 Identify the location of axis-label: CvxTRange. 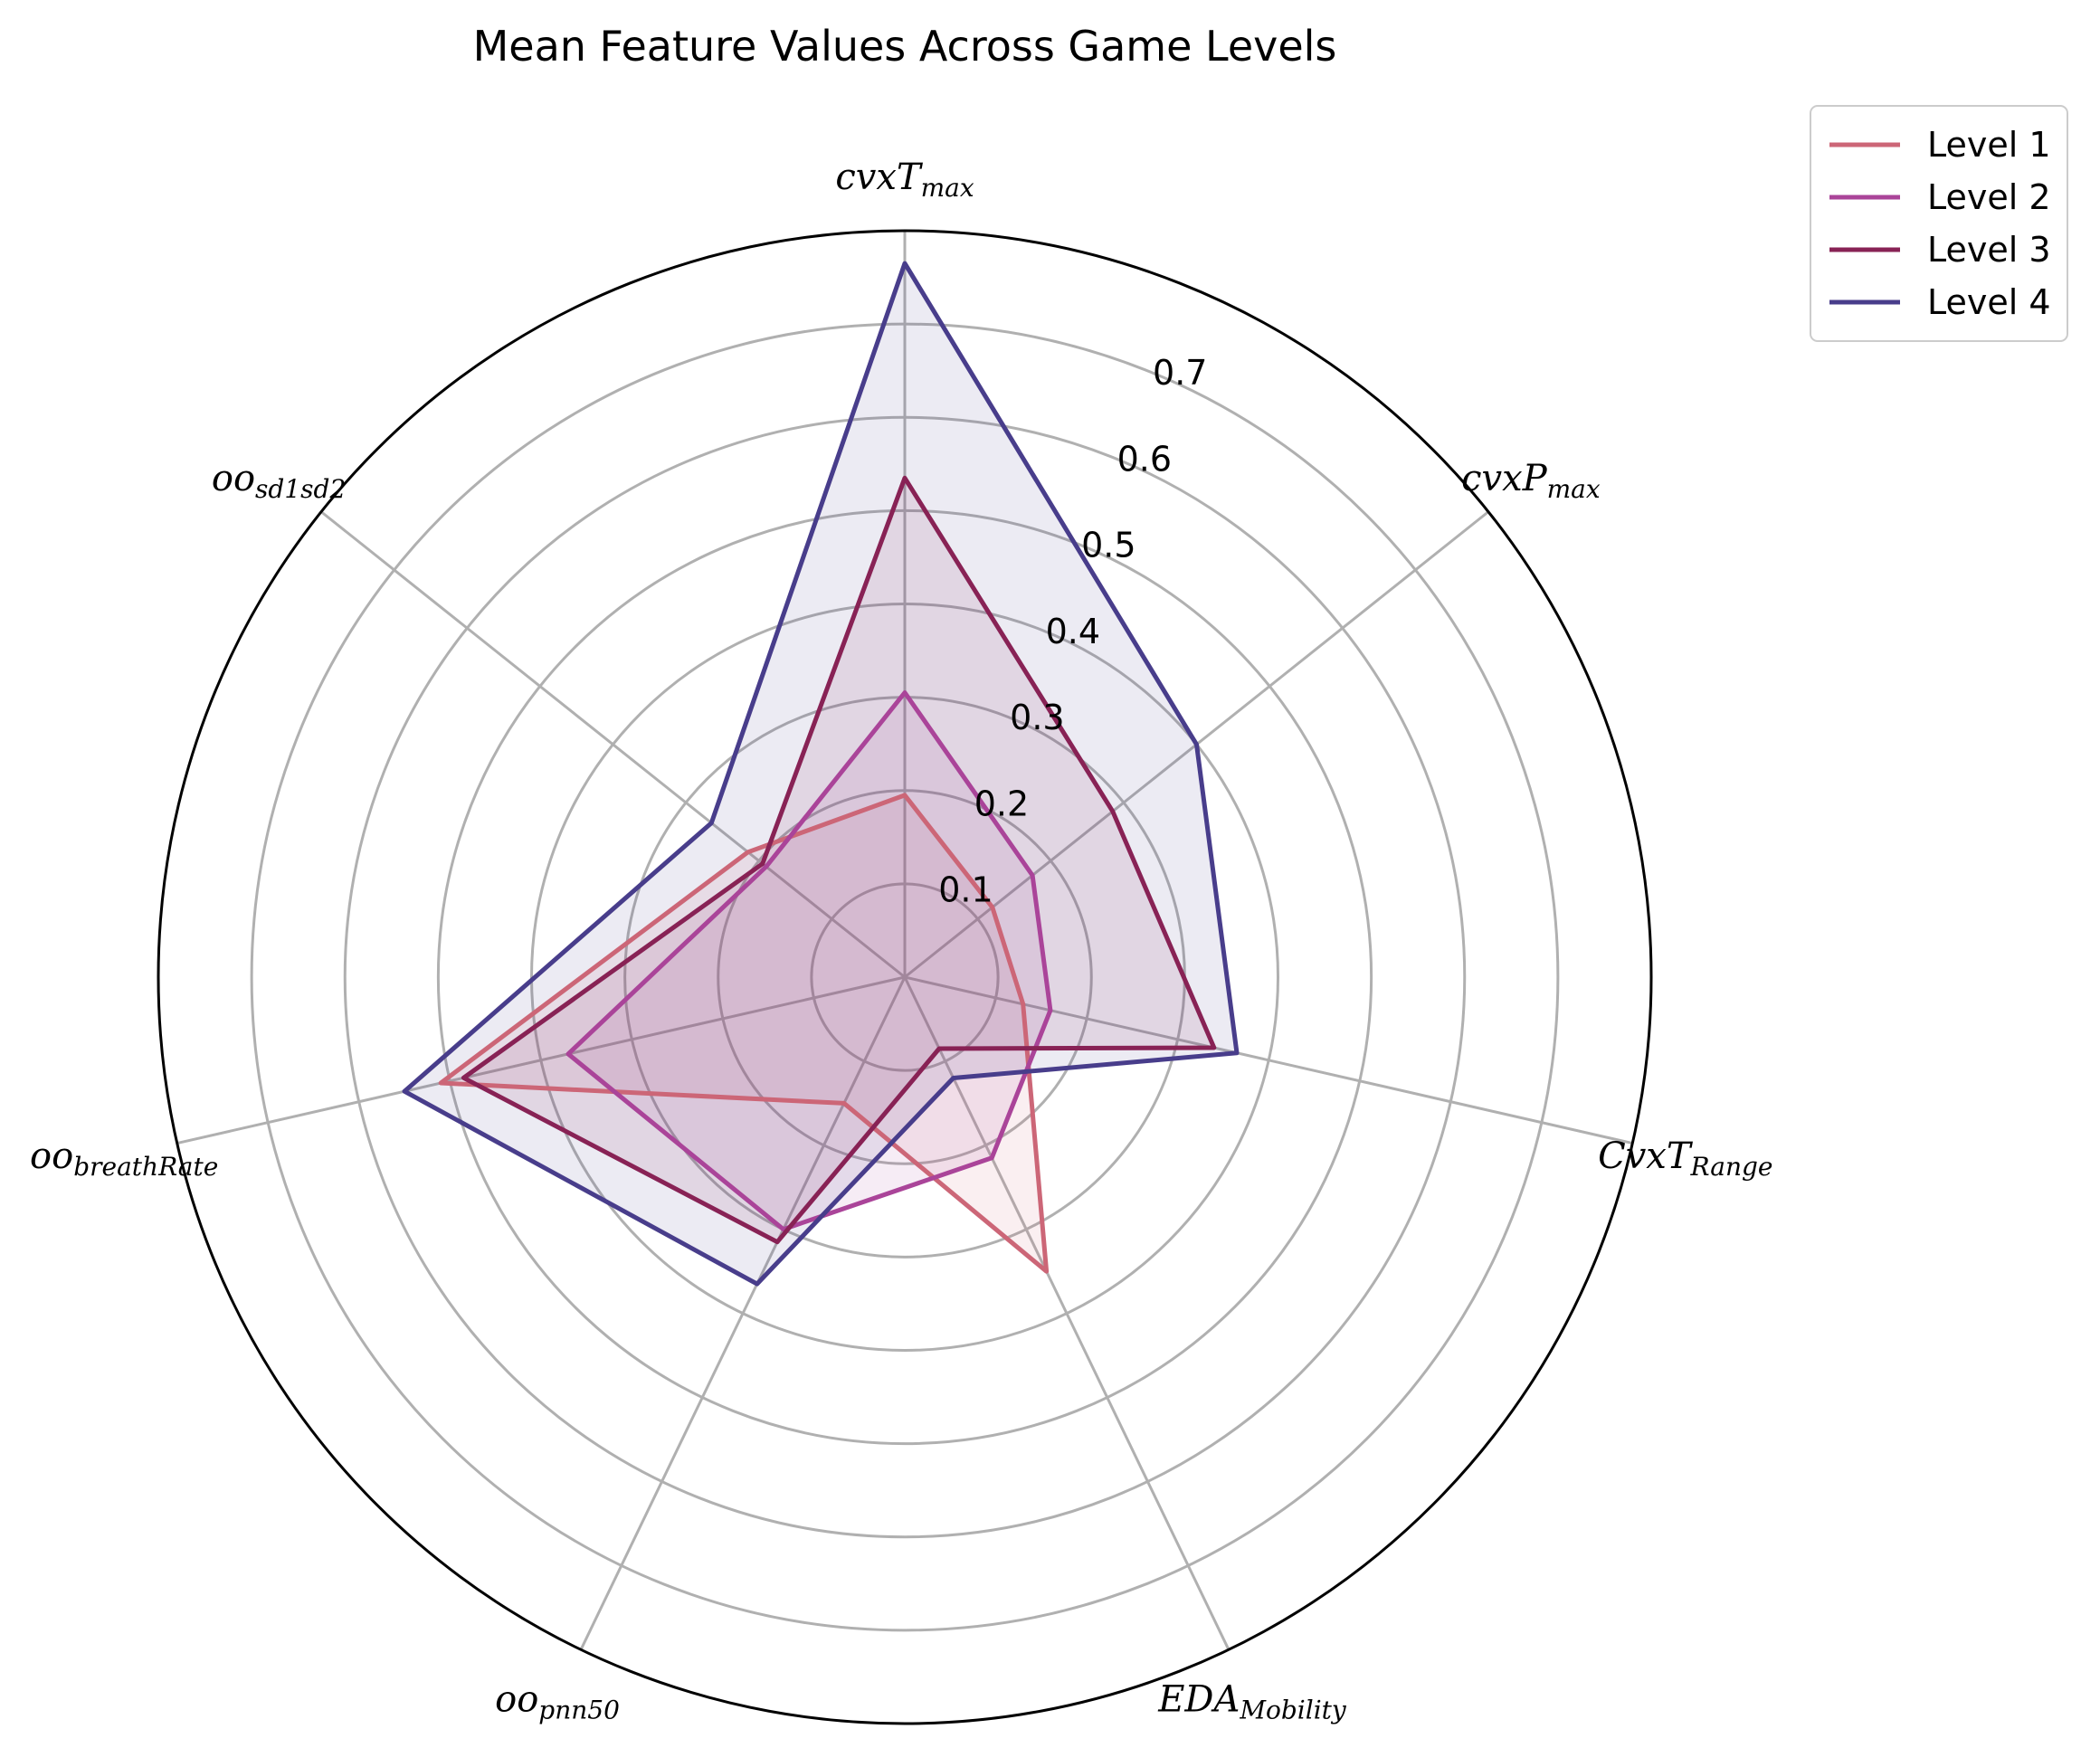
(1685, 1158).